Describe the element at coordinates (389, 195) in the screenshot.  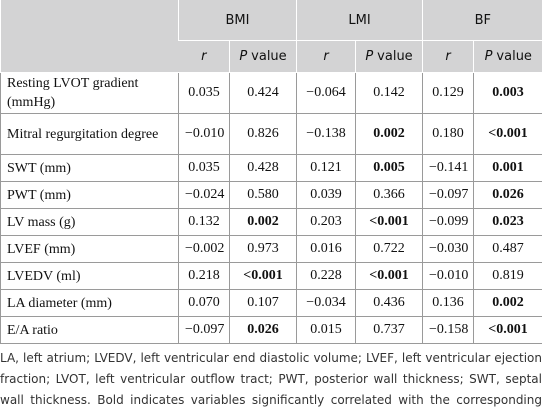
I see `cell: 0.366` at that location.